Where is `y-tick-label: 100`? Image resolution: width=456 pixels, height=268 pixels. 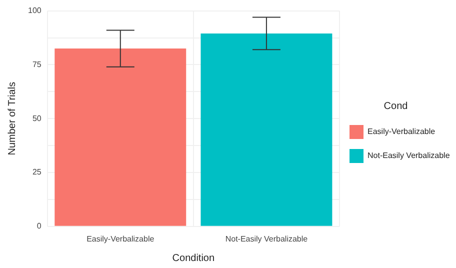
y-tick-label: 100 is located at coordinates (35, 11).